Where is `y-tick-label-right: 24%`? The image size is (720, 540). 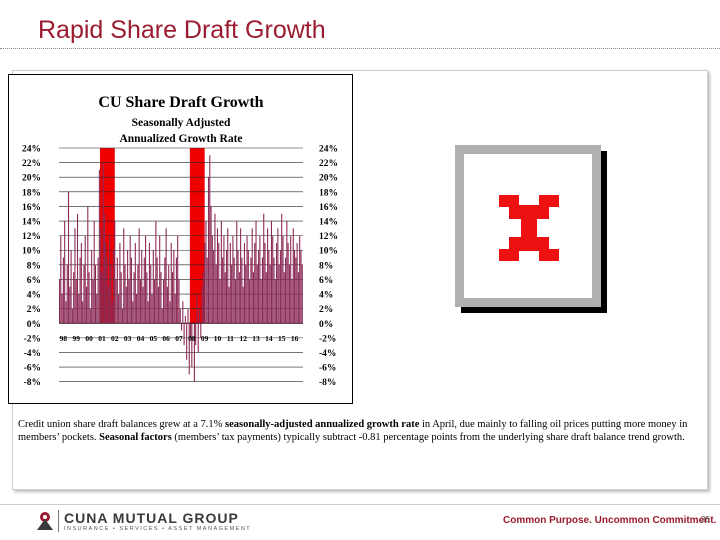 y-tick-label-right: 24% is located at coordinates (328, 150).